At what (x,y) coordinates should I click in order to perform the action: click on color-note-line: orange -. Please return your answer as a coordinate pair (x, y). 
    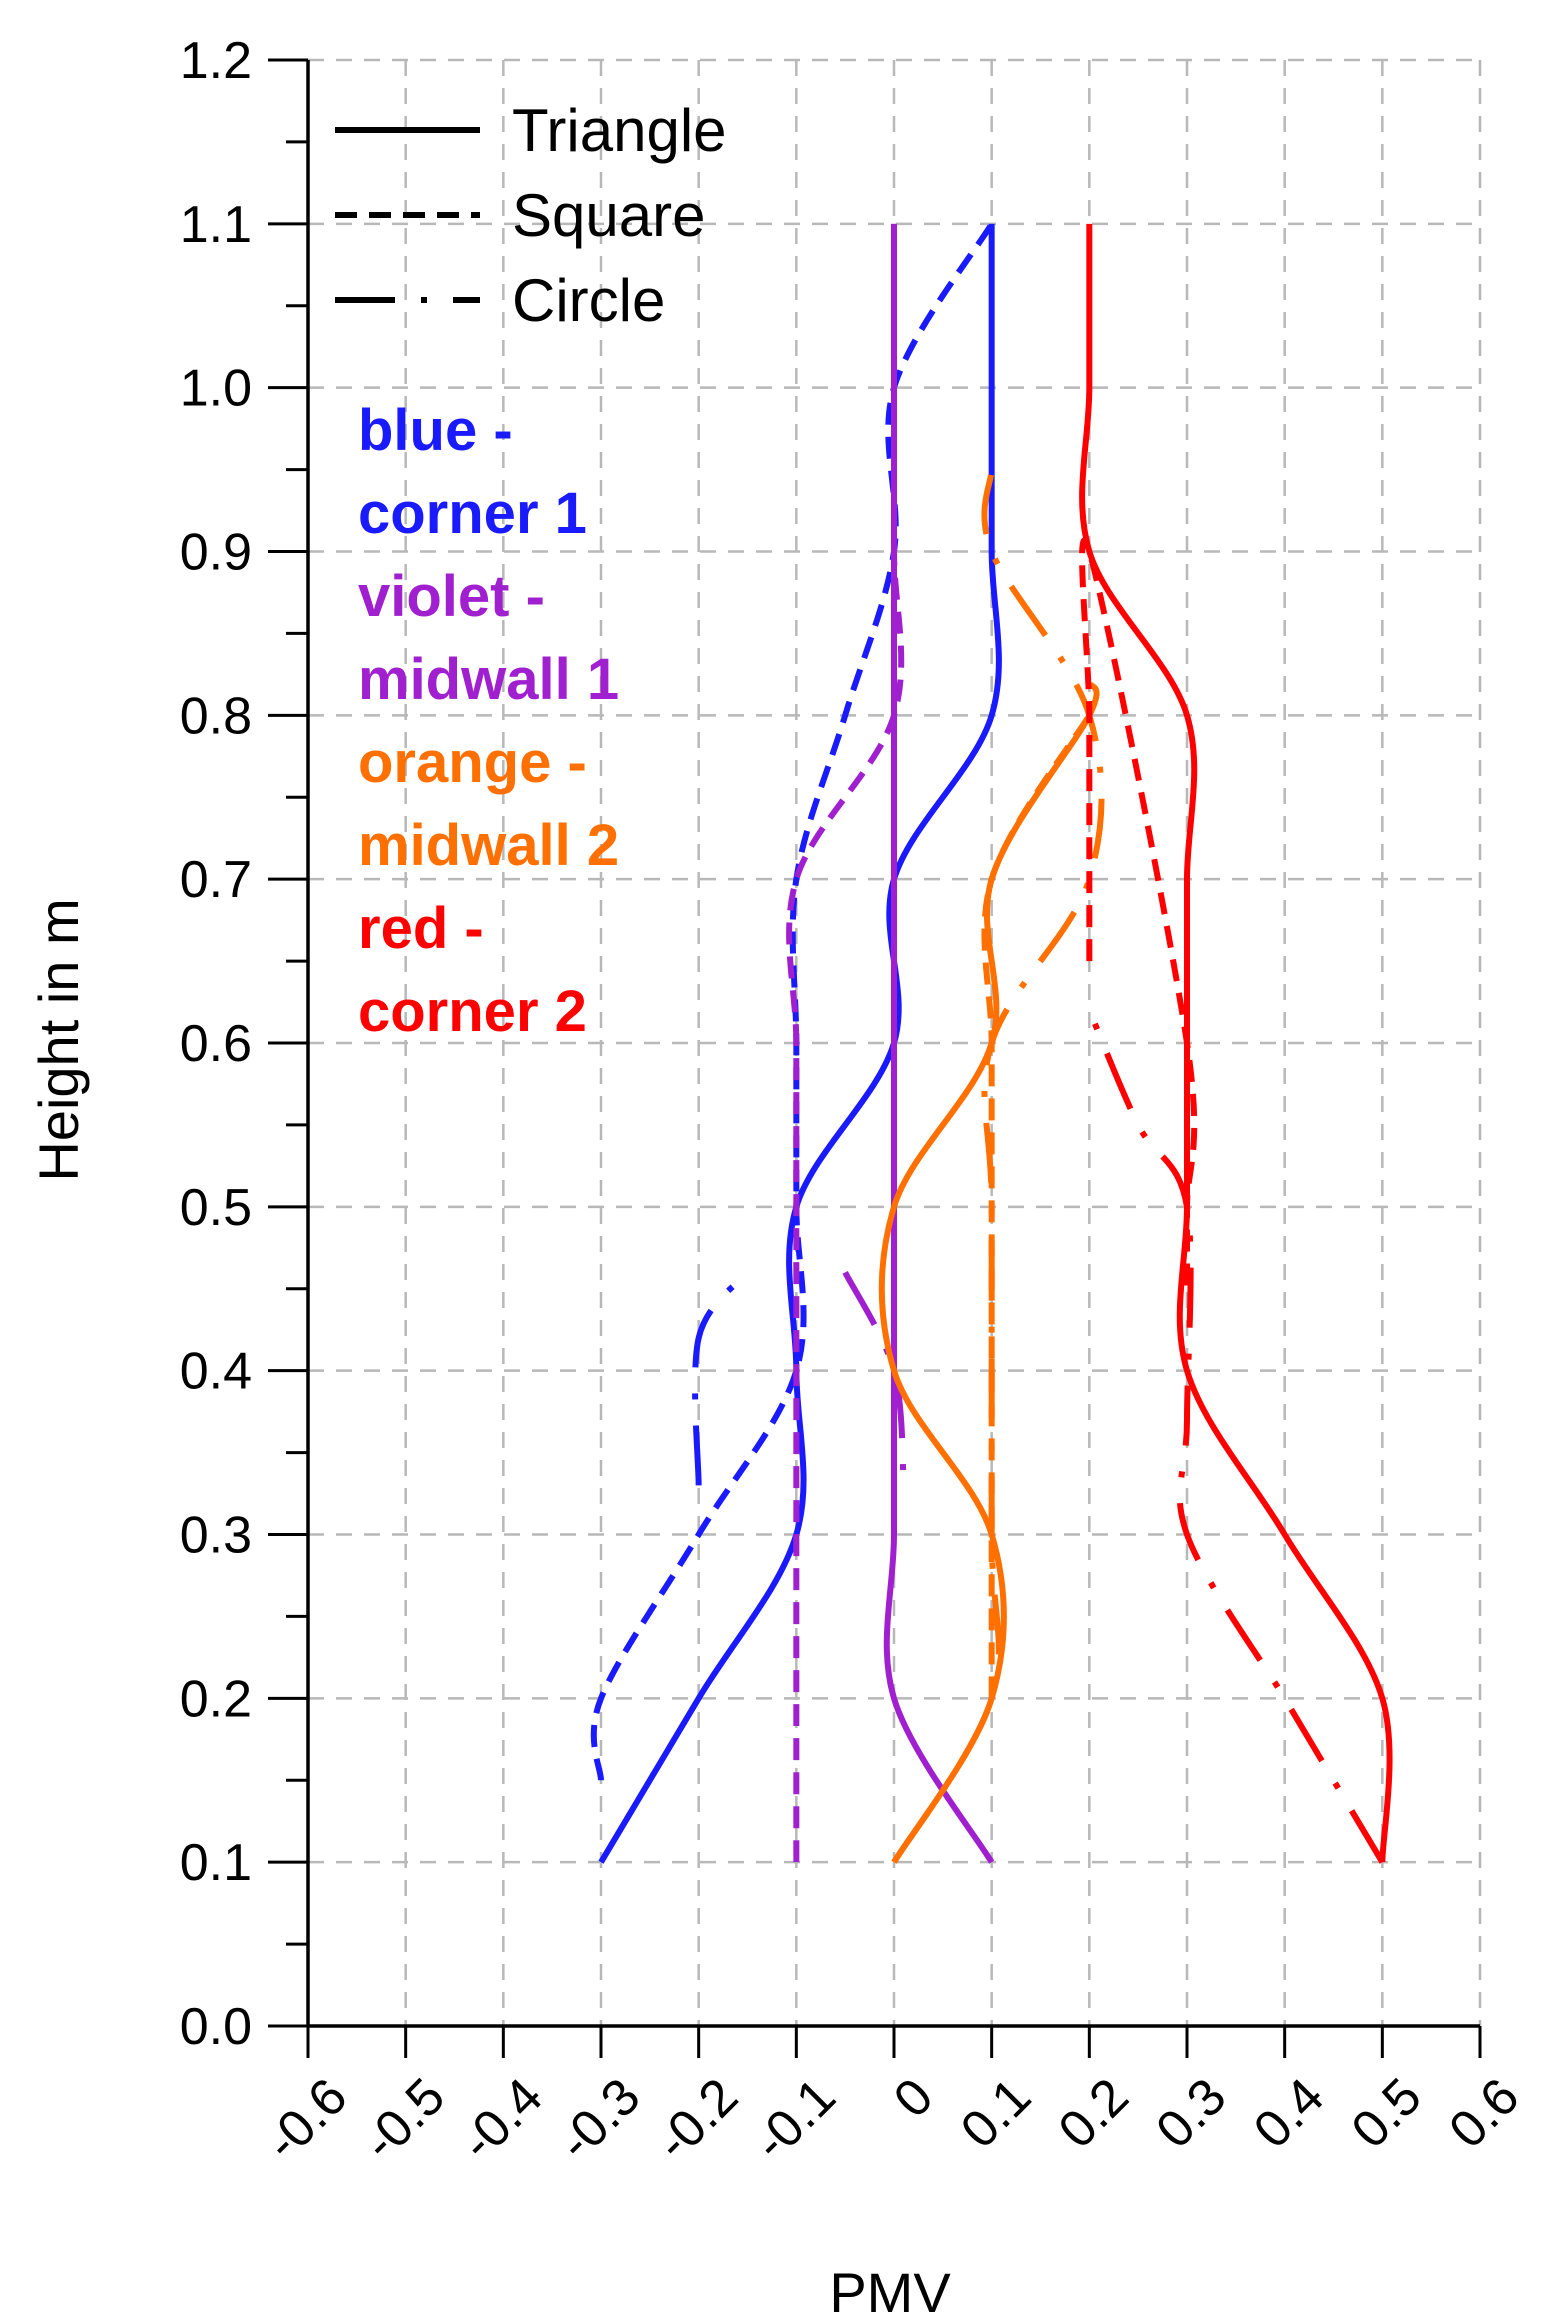
    Looking at the image, I should click on (472, 762).